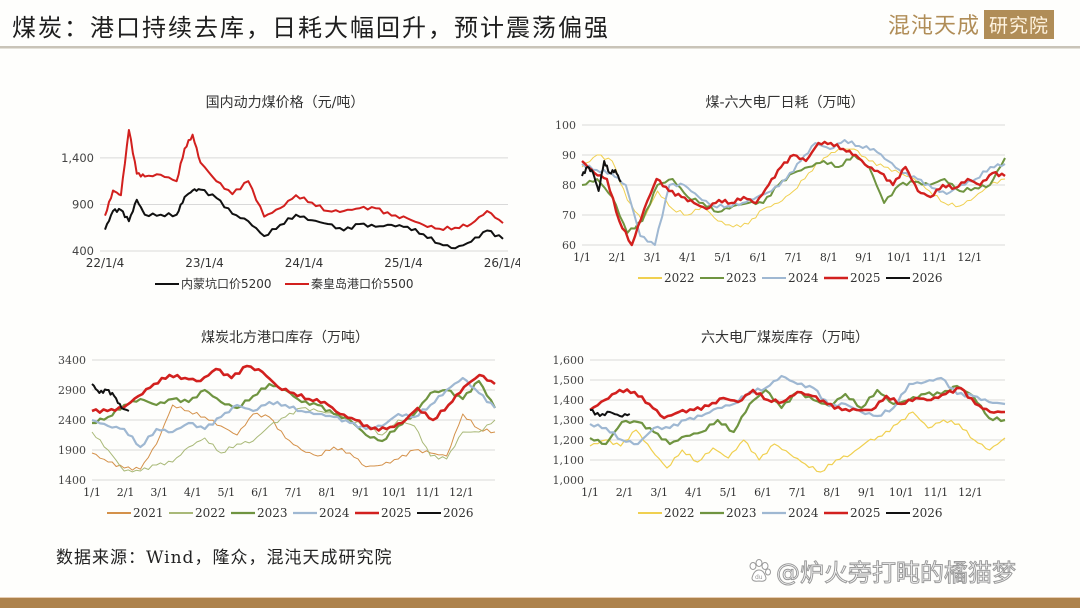 Image resolution: width=1080 pixels, height=608 pixels. What do you see at coordinates (304, 219) in the screenshot?
I see `series-line-内蒙坑口价5200` at bounding box center [304, 219].